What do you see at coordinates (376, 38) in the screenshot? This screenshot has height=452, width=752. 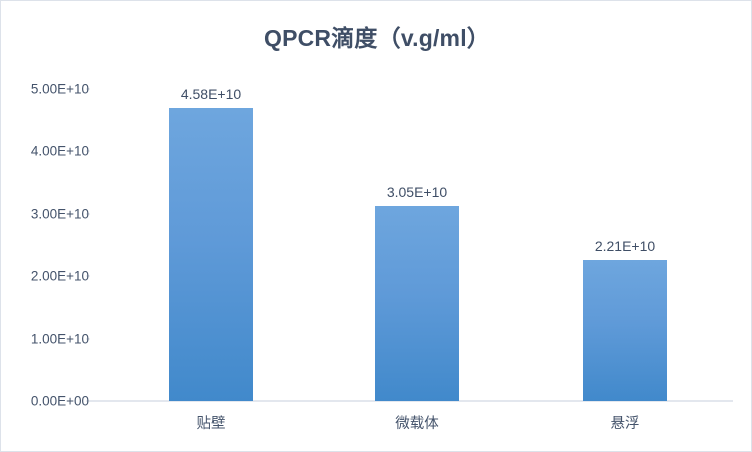 I see `chart-title: QPCR滴度（v.g/ml）` at bounding box center [376, 38].